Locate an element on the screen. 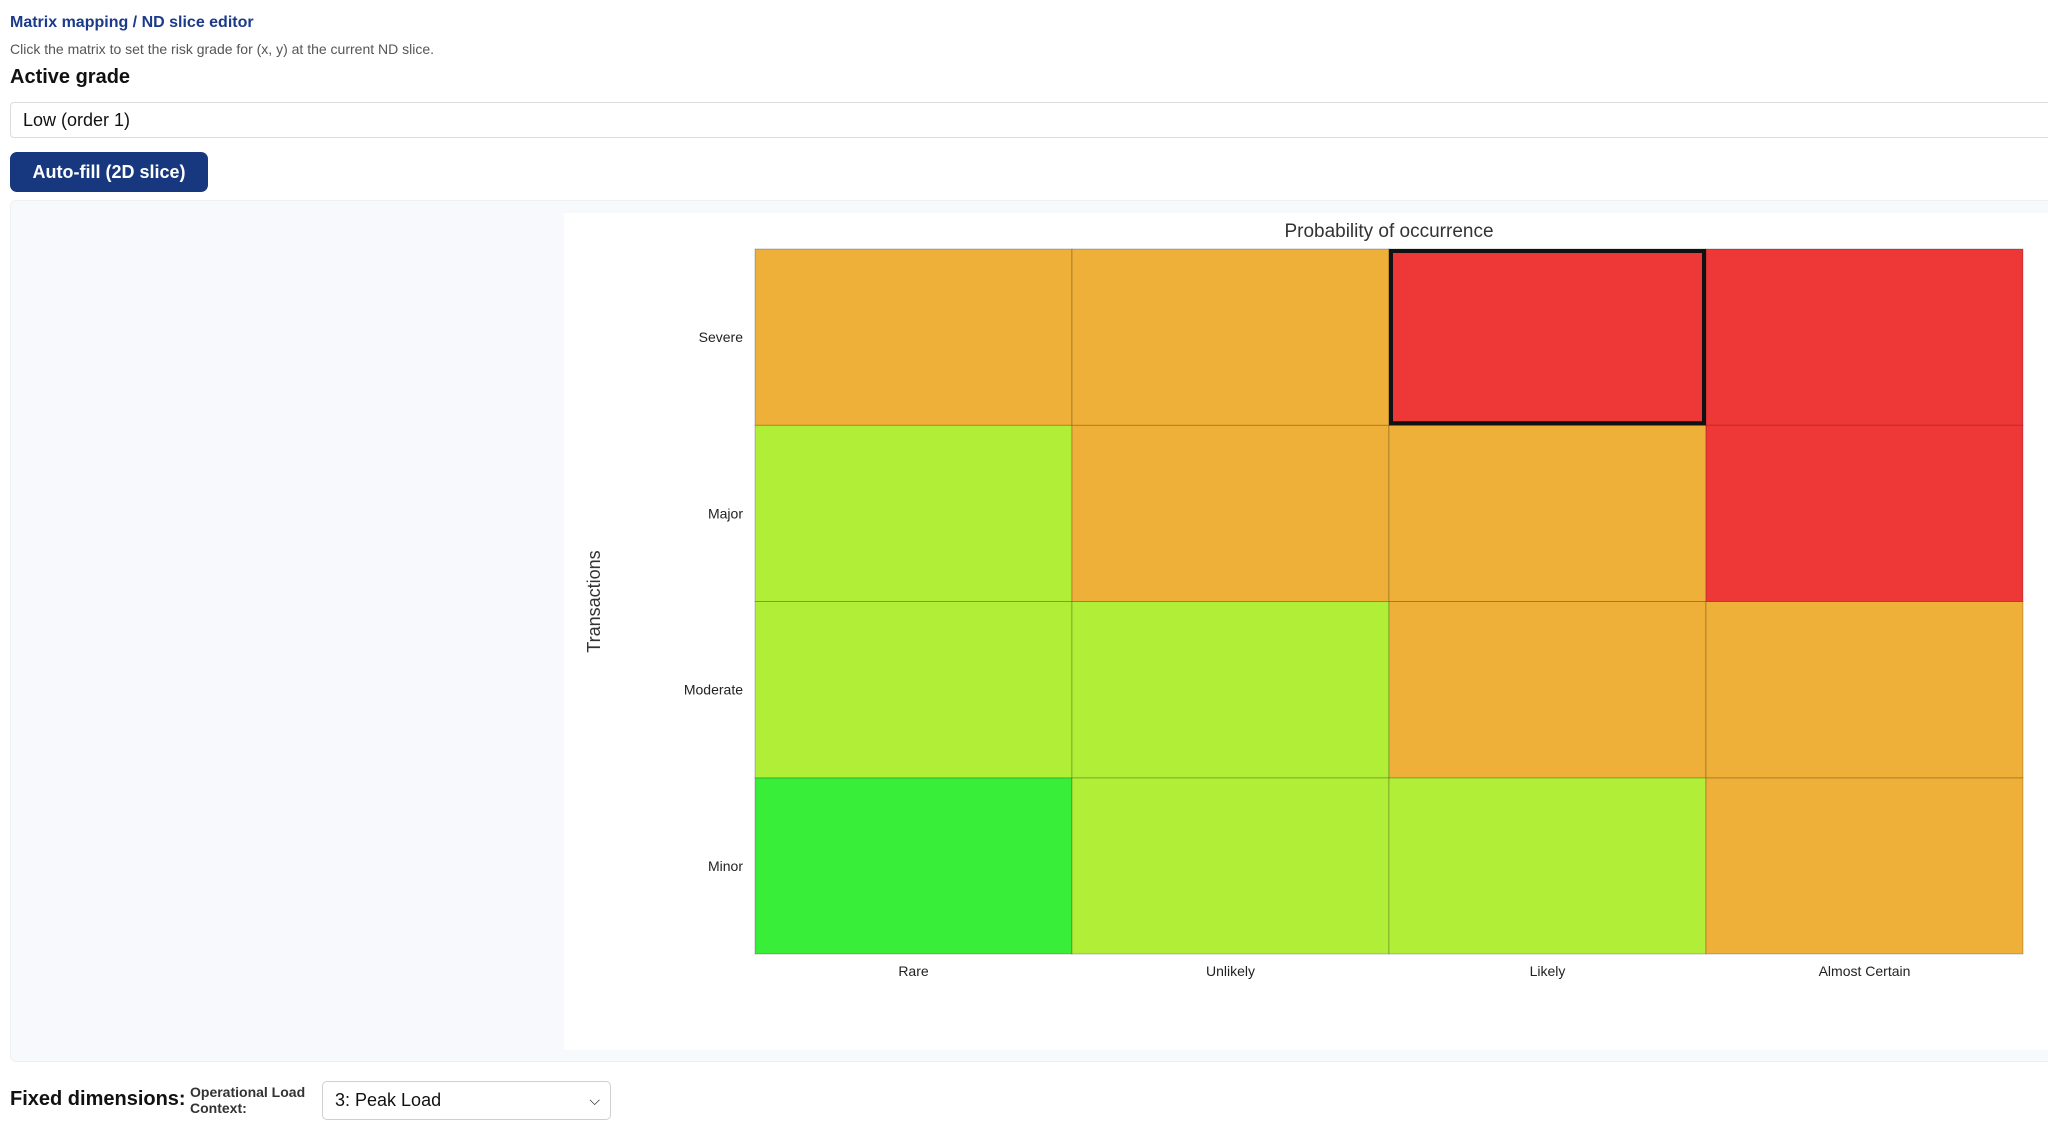 The height and width of the screenshot is (1131, 2048). matrix-cell-rare-minor is located at coordinates (913, 866).